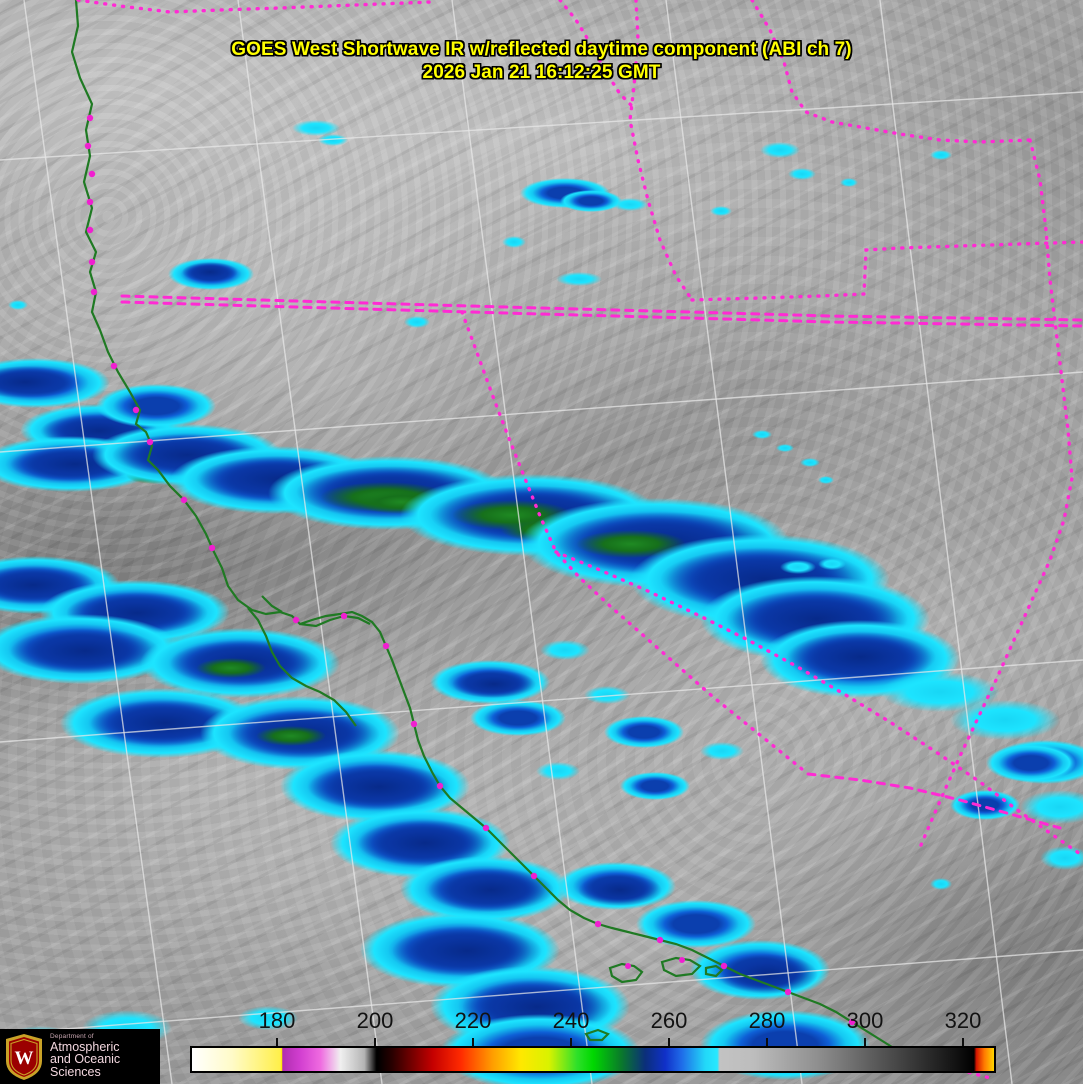 Image resolution: width=1083 pixels, height=1084 pixels. Describe the element at coordinates (85, 1066) in the screenshot. I see `logo-line-2: and Oceanic Sciences` at that location.